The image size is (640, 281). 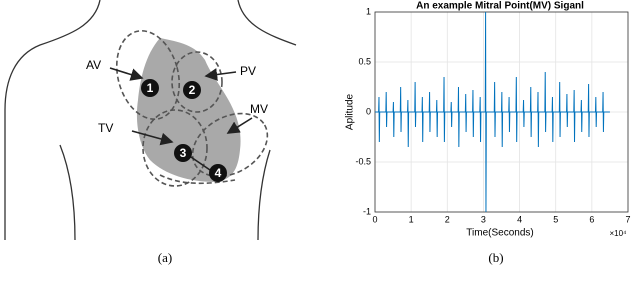 What do you see at coordinates (350, 111) in the screenshot?
I see `y-axis-label: Aplitude` at bounding box center [350, 111].